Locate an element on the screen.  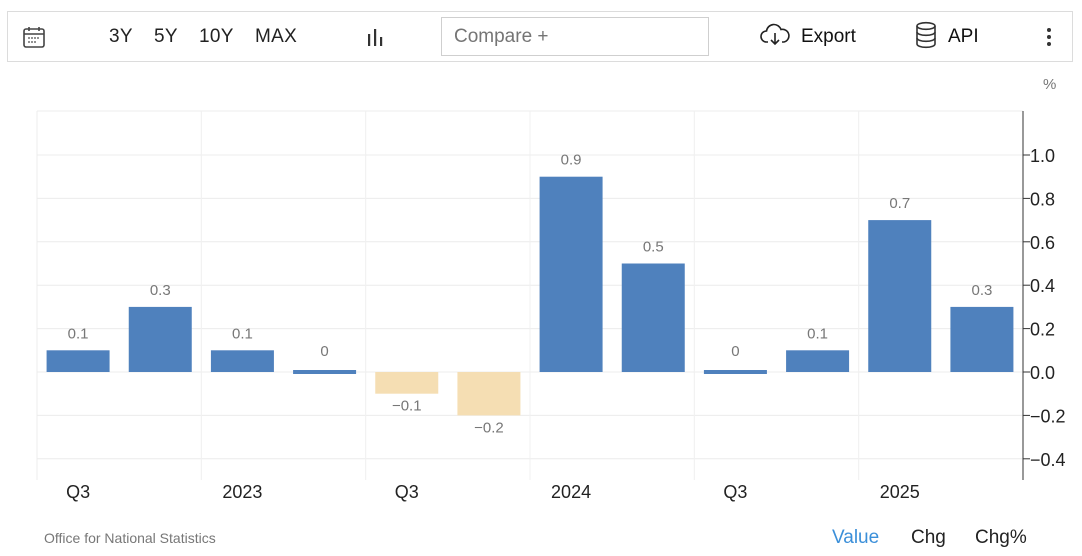
api-label: API is located at coordinates (963, 36).